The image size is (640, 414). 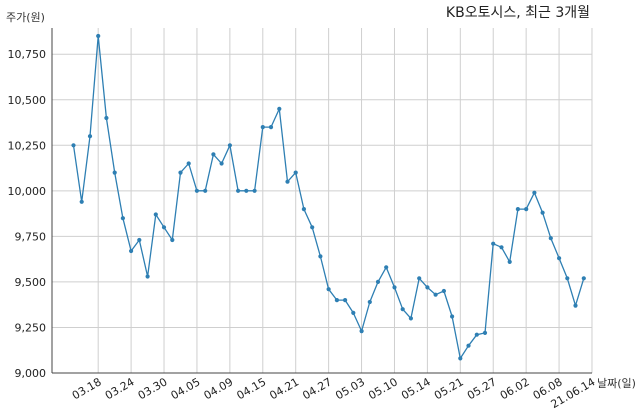 What do you see at coordinates (383, 388) in the screenshot?
I see `x-tick-label: 05.10` at bounding box center [383, 388].